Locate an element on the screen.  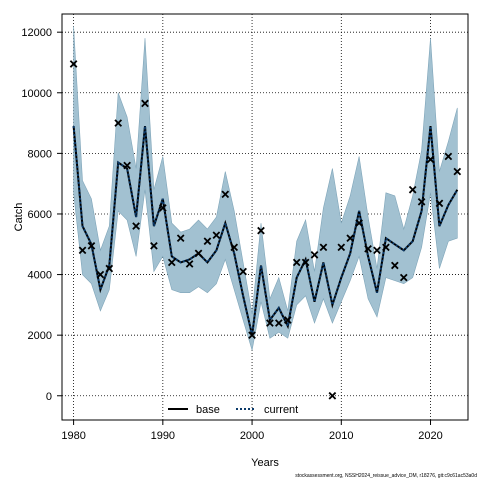
legend-label-base: base is located at coordinates (208, 410).